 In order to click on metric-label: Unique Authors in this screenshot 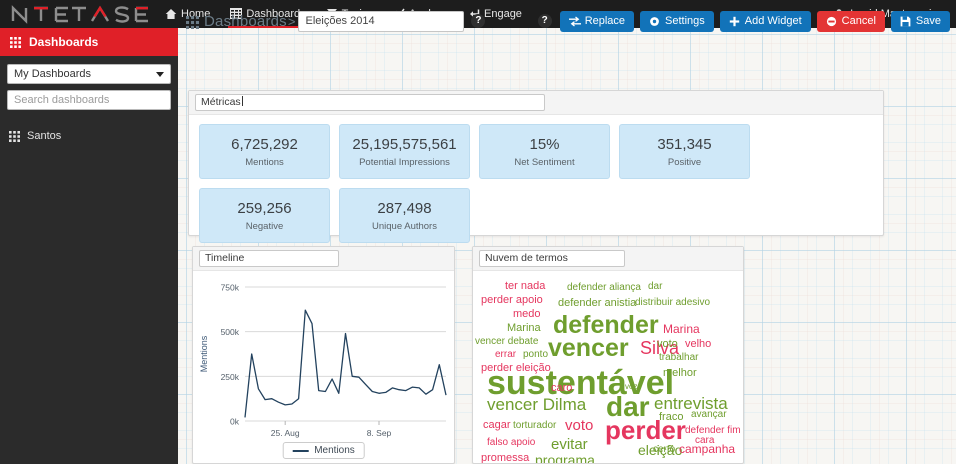, I will do `click(404, 226)`.